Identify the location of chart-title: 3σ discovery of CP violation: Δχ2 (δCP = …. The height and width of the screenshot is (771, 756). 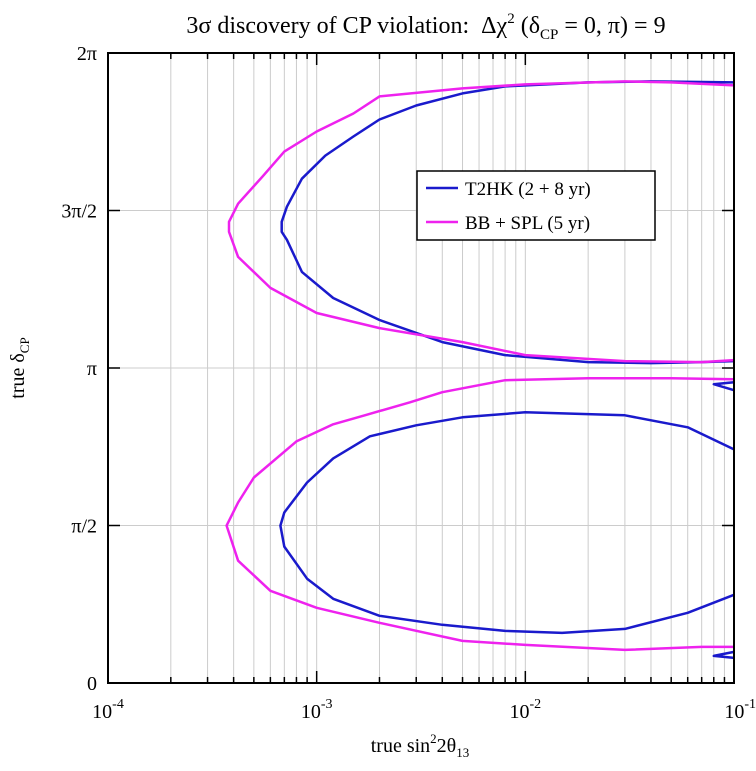
(425, 27).